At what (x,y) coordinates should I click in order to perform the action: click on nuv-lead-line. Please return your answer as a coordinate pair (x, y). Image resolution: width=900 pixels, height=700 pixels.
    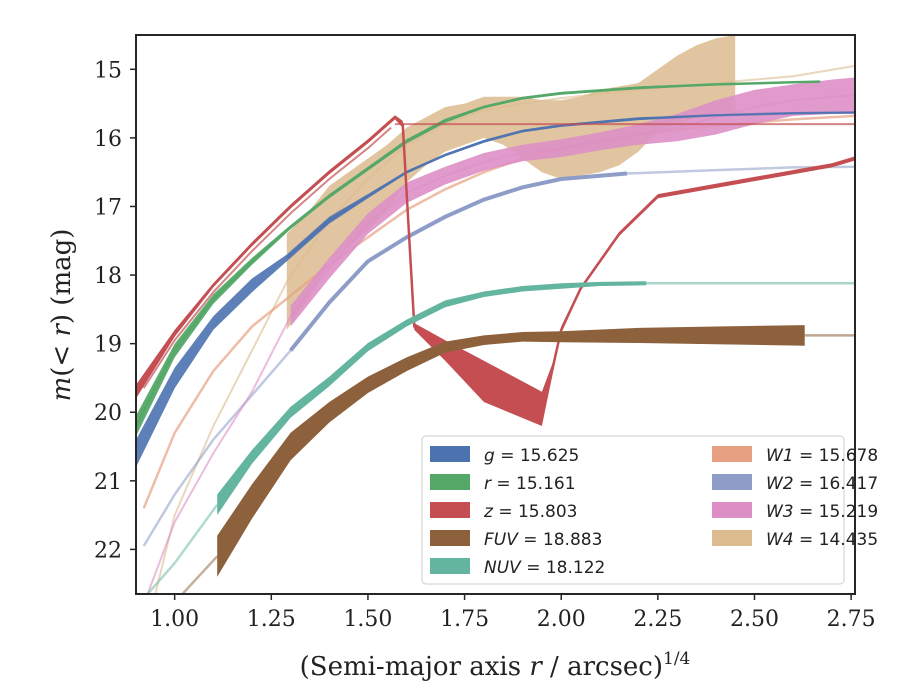
    Looking at the image, I should click on (182, 549).